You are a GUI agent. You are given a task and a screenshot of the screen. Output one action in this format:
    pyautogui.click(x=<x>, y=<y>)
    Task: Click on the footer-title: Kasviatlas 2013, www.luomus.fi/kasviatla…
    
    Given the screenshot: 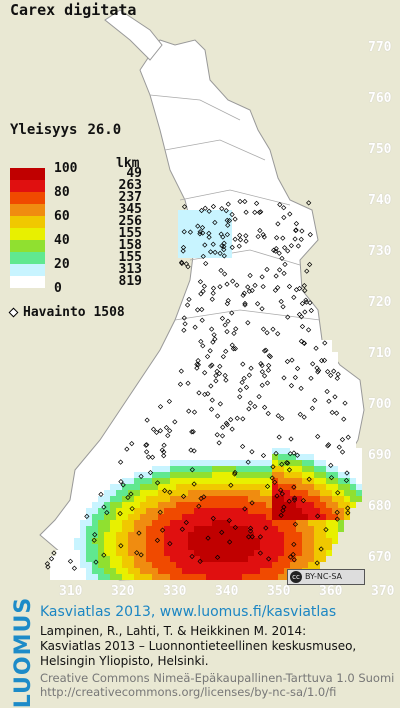 What is the action you would take?
    pyautogui.click(x=188, y=612)
    